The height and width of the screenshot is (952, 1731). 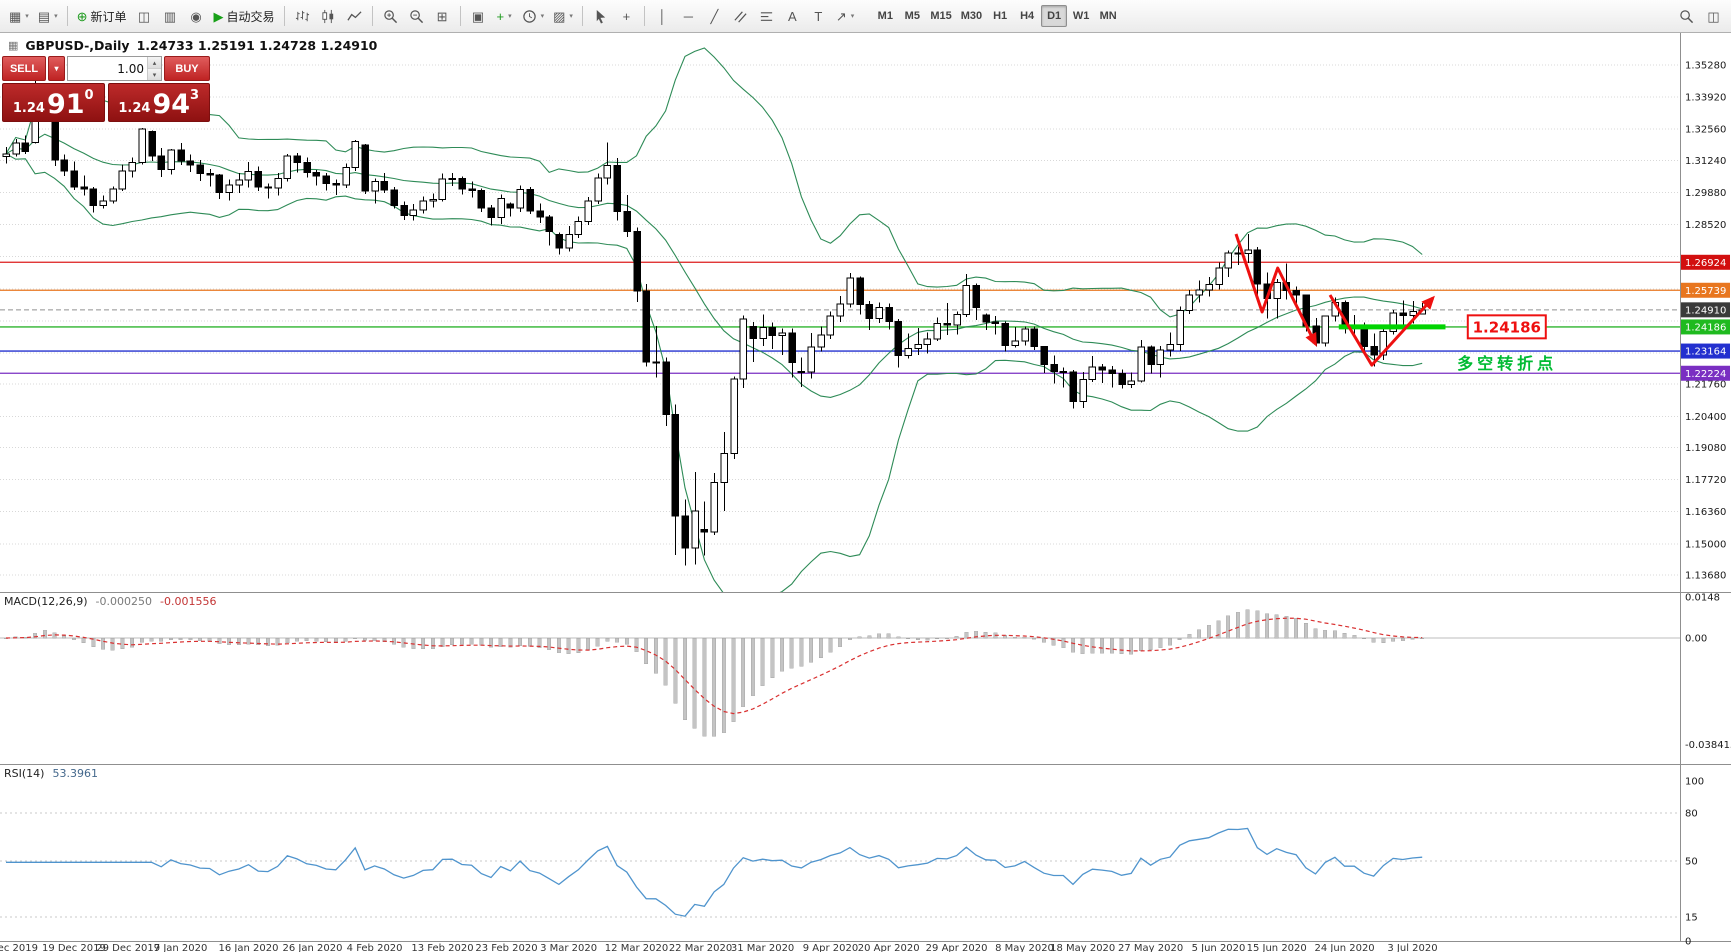 I want to click on fibonacci-button, so click(x=766, y=16).